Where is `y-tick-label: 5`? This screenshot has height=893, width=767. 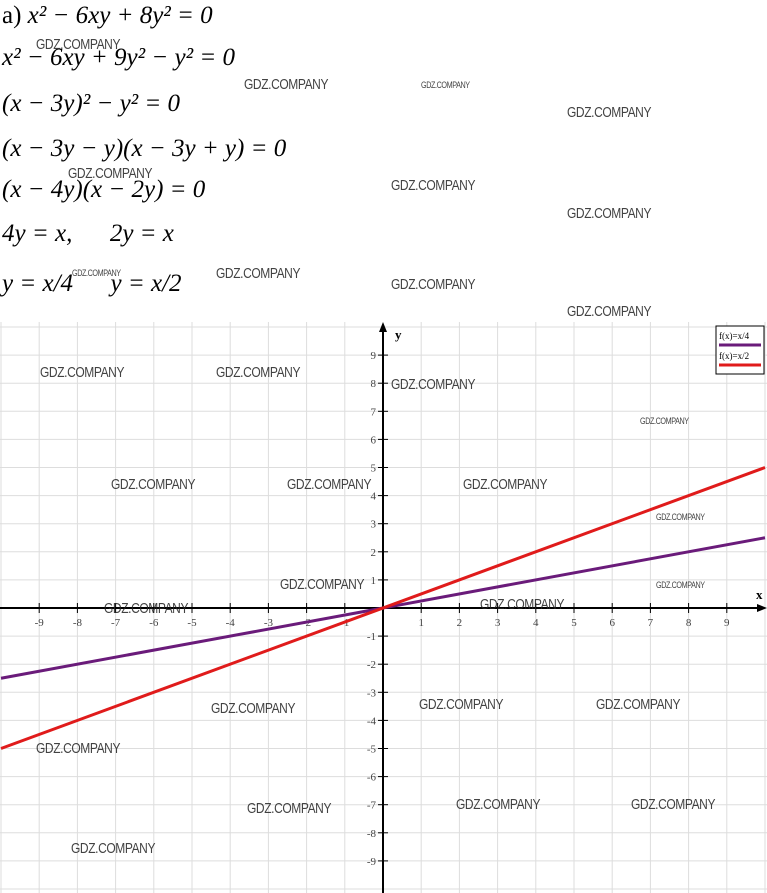 y-tick-label: 5 is located at coordinates (374, 469).